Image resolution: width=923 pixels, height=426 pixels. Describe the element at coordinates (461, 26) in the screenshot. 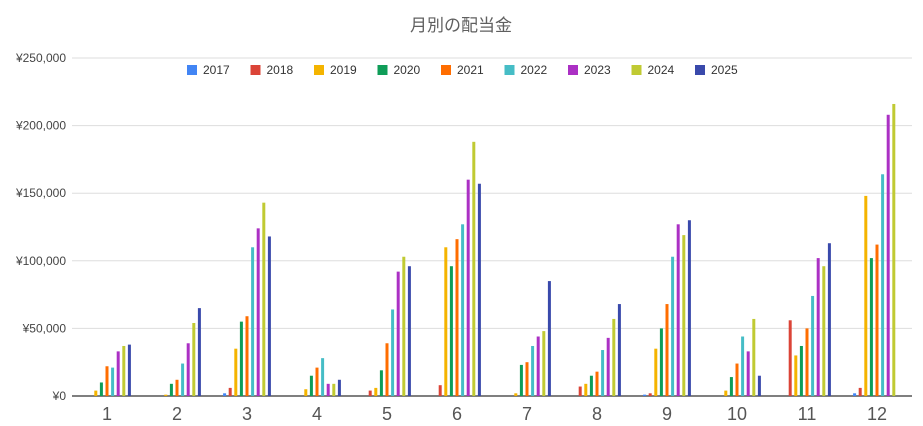

I see `chart-title: 月別の配当金` at that location.